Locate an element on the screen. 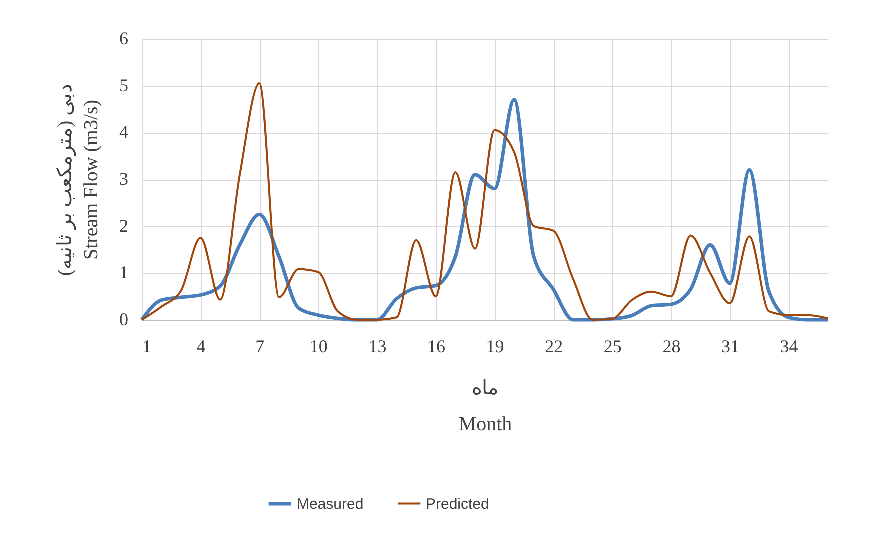  x-tick-label: 13 is located at coordinates (377, 346).